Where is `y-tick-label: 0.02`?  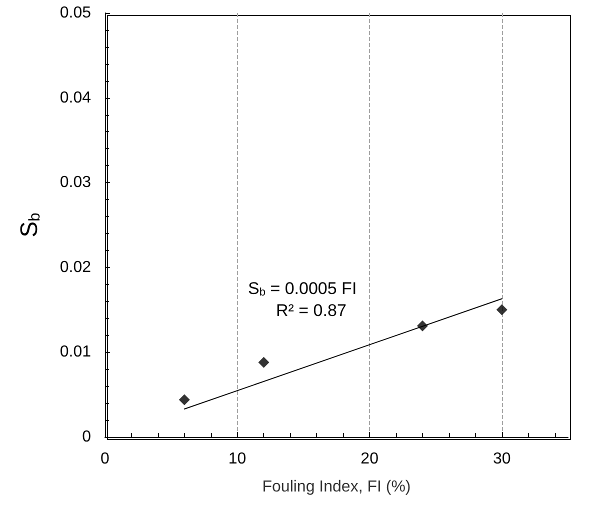 y-tick-label: 0.02 is located at coordinates (76, 267).